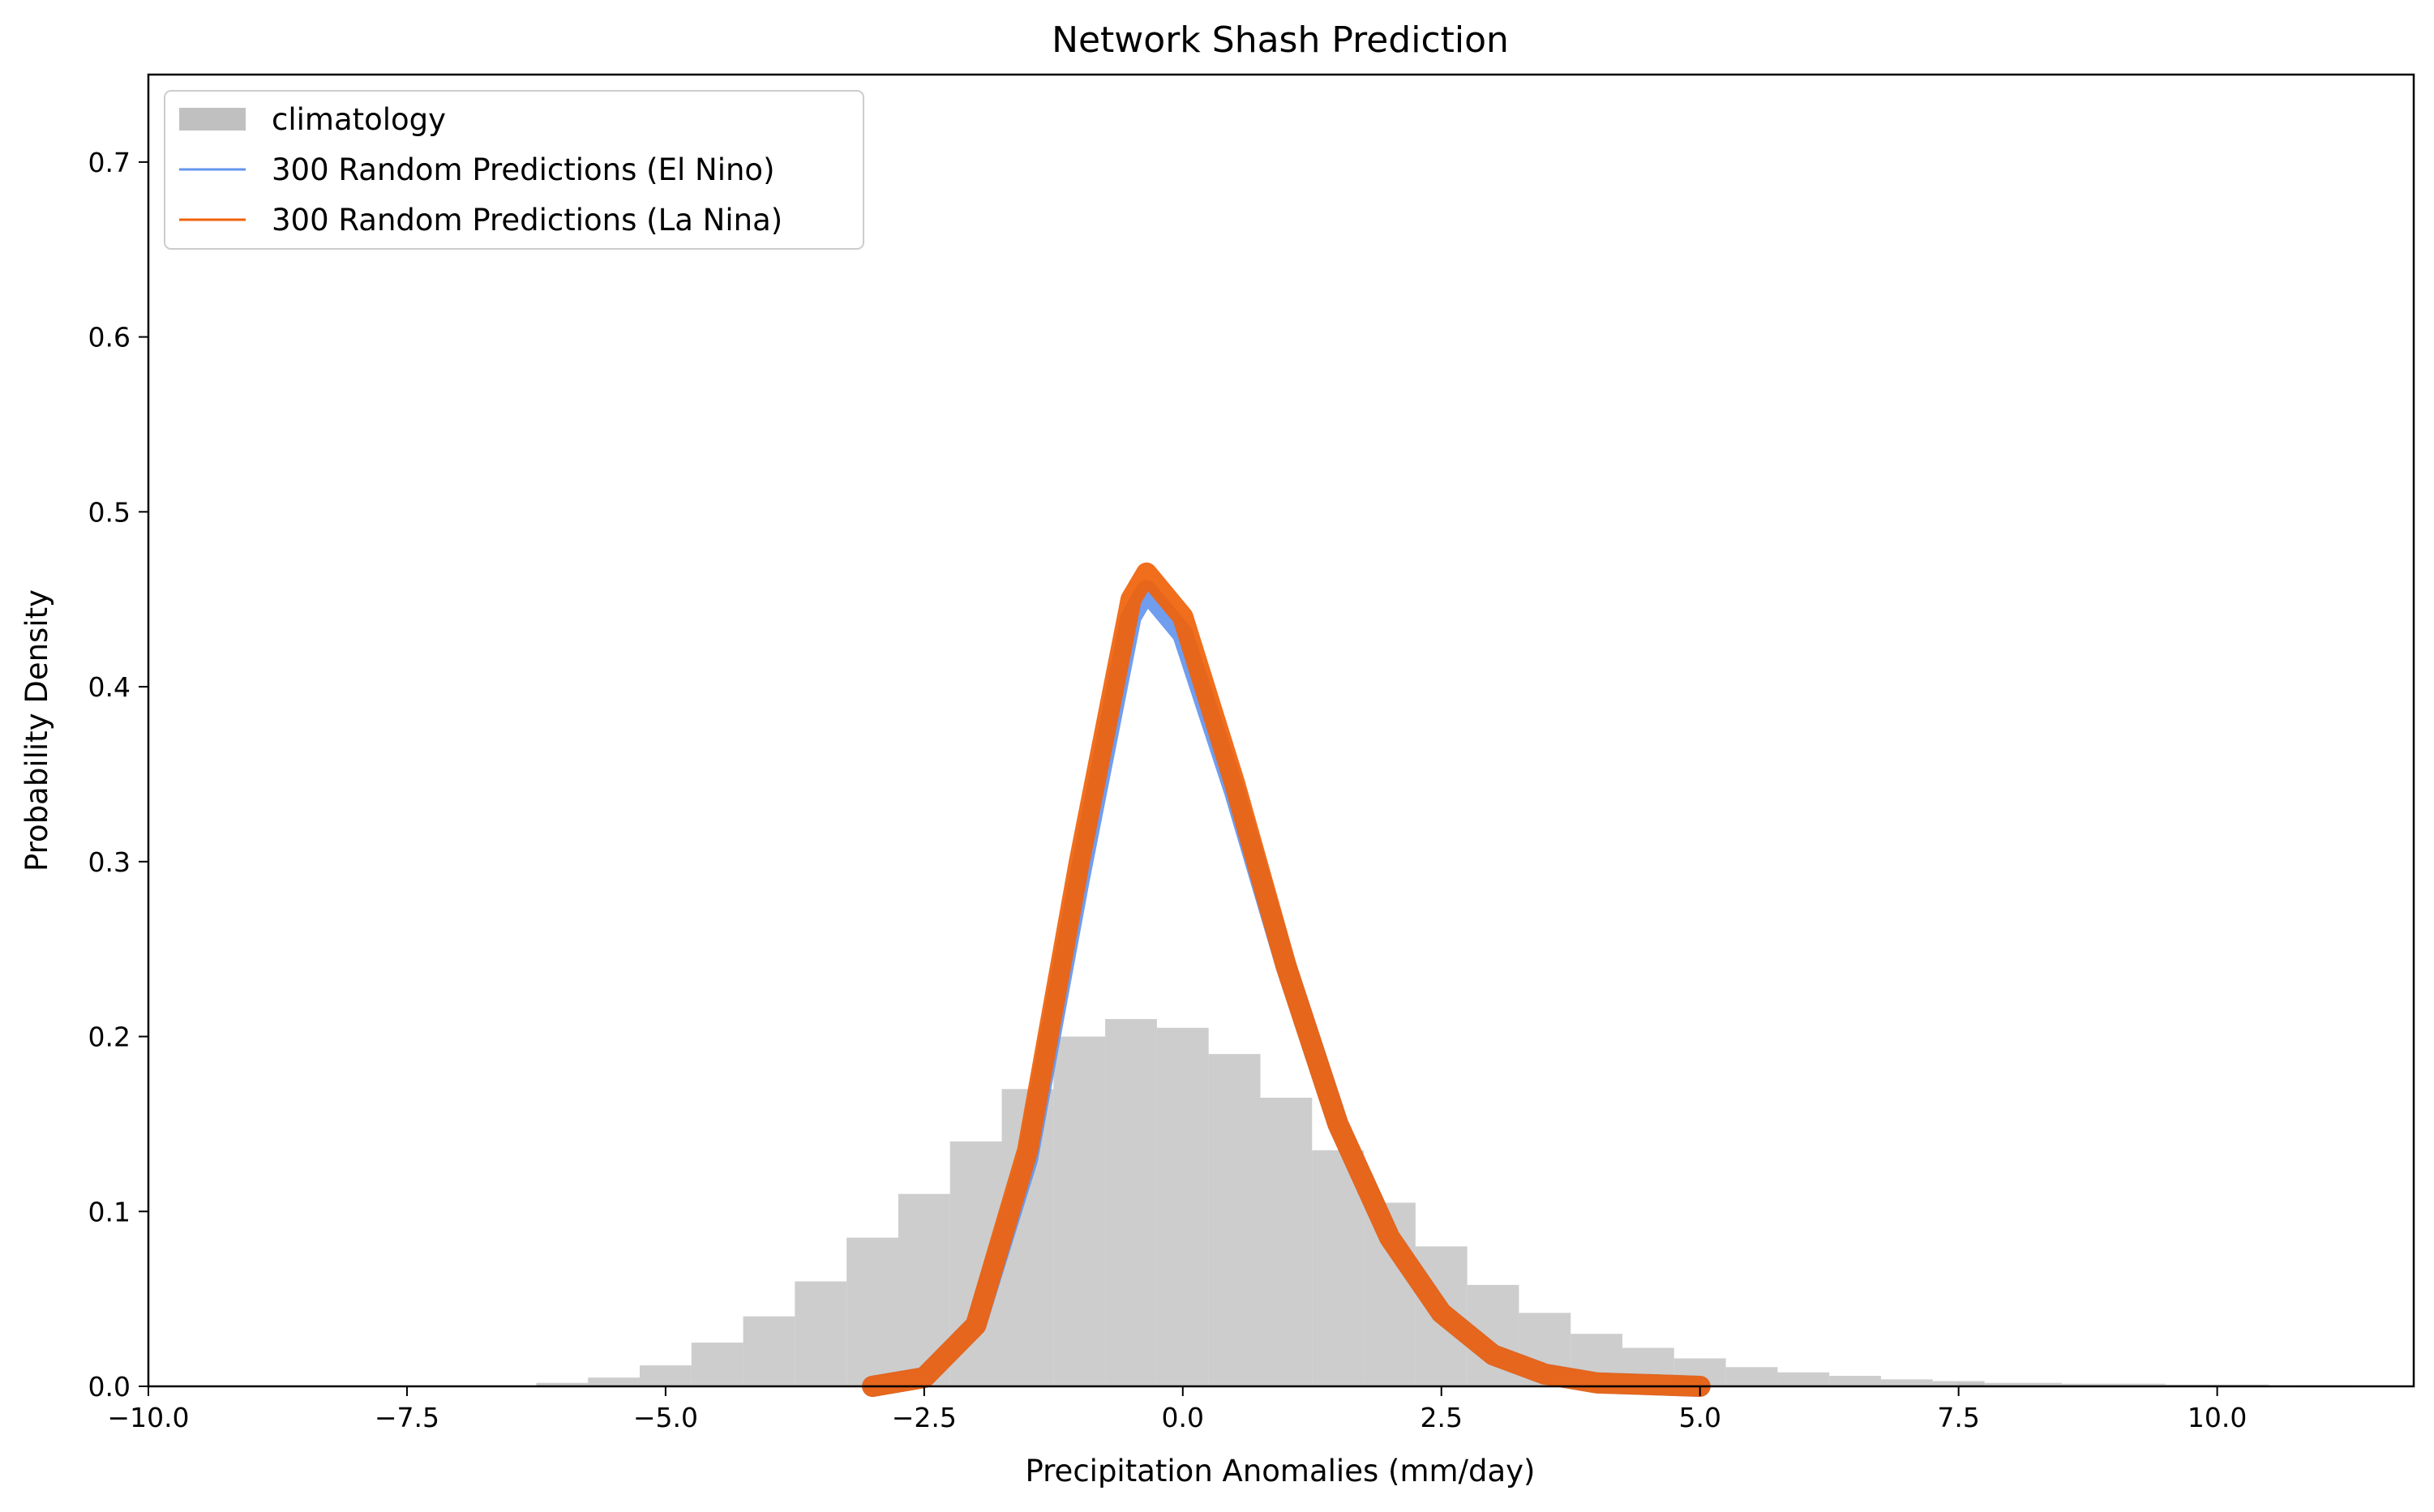 This screenshot has height=1512, width=2434. I want to click on x-axis-ticks: −10.0 −7.5 −5.0 −2.5 0.0 2.5 5.0 7.5 10.0, so click(1177, 1409).